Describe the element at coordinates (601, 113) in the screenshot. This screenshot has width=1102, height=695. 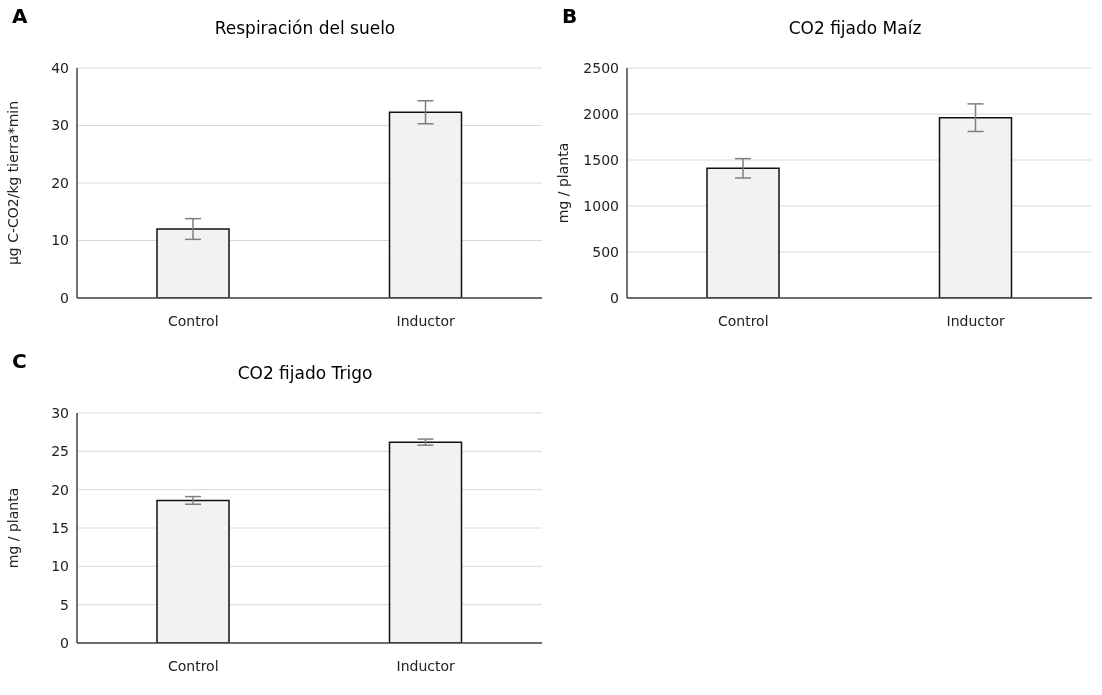
I see `y-tick-label: 2000` at that location.